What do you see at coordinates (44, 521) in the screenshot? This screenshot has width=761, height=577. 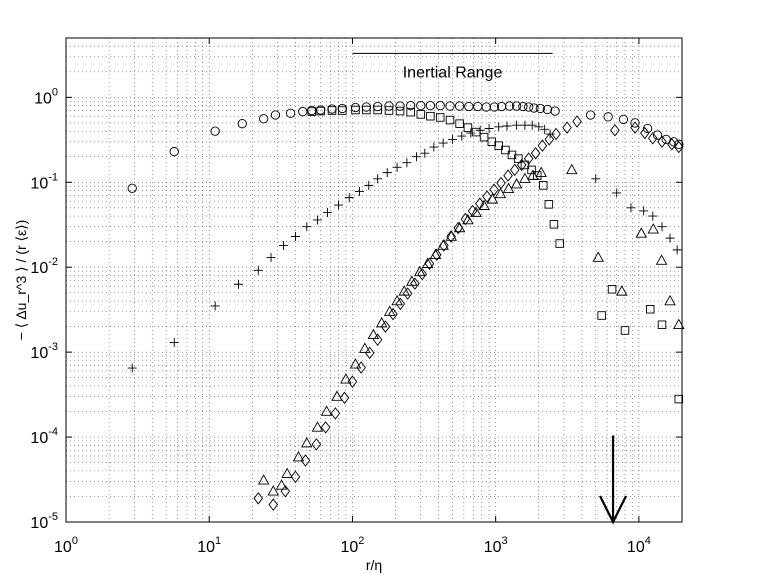 I see `y-tick-label: 10⁻⁵` at bounding box center [44, 521].